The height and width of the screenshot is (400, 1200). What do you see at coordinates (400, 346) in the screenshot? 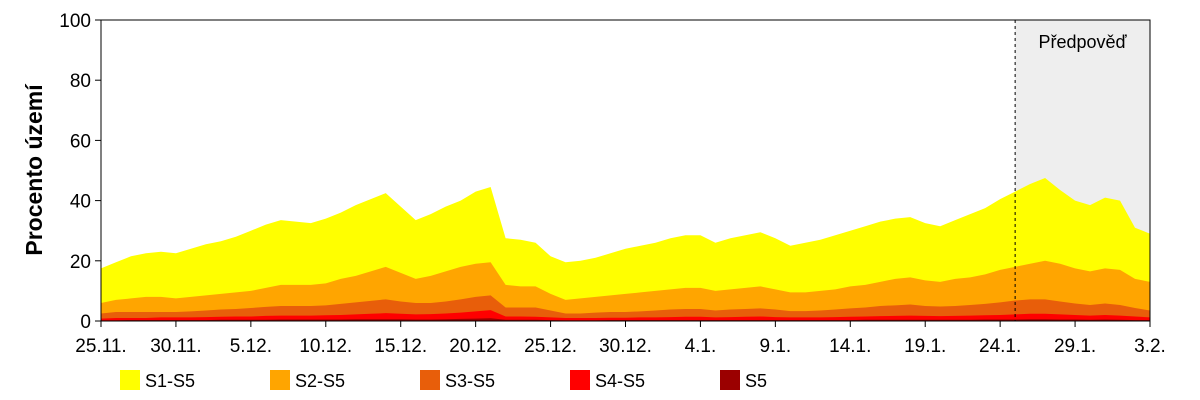
I see `x-tick-label: 15.12.` at bounding box center [400, 346].